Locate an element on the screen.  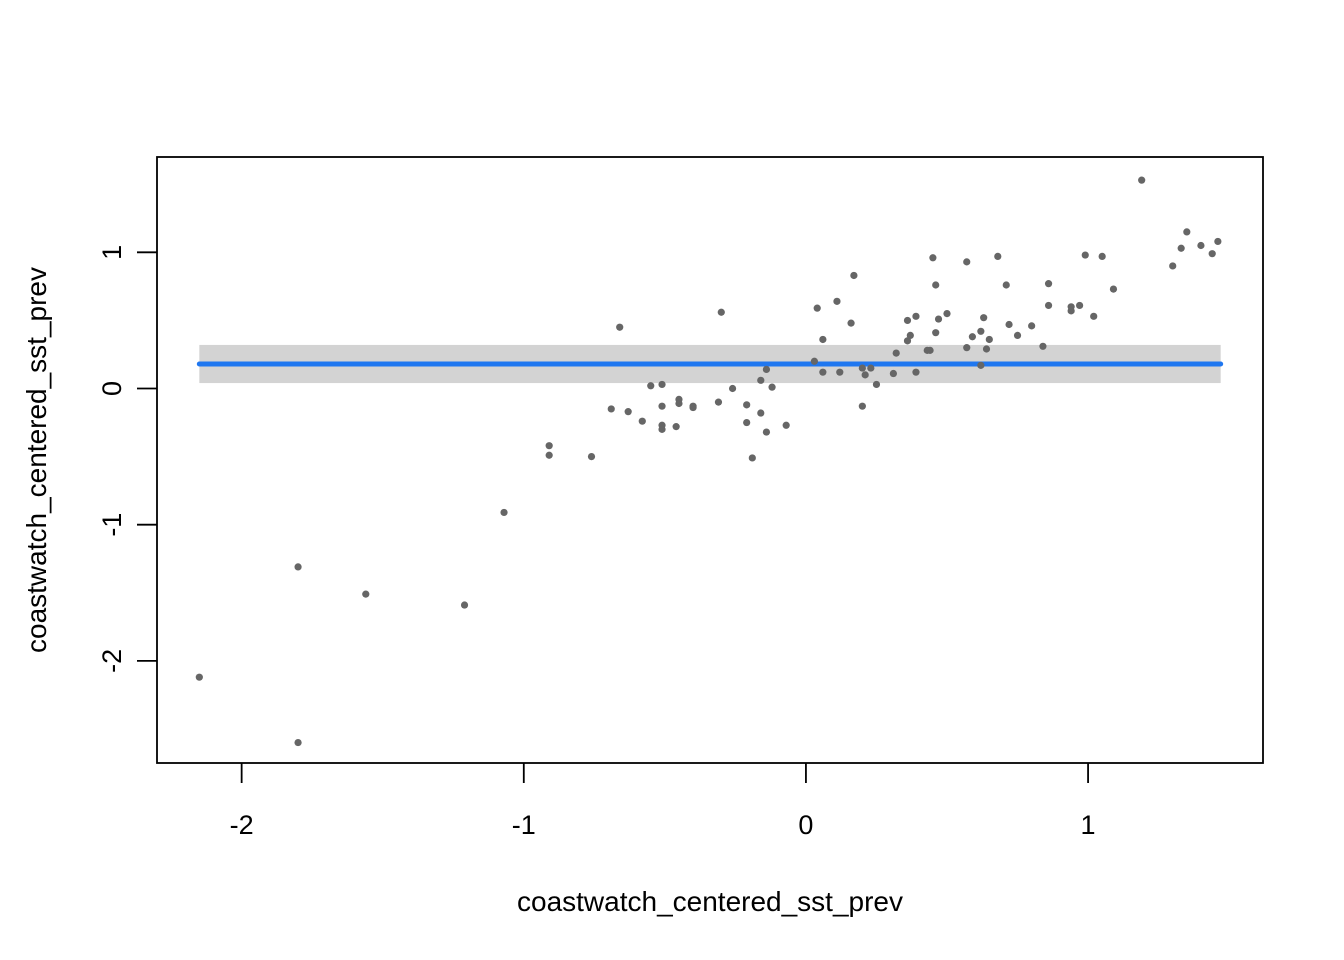
x-tick-label: 0 is located at coordinates (805, 825).